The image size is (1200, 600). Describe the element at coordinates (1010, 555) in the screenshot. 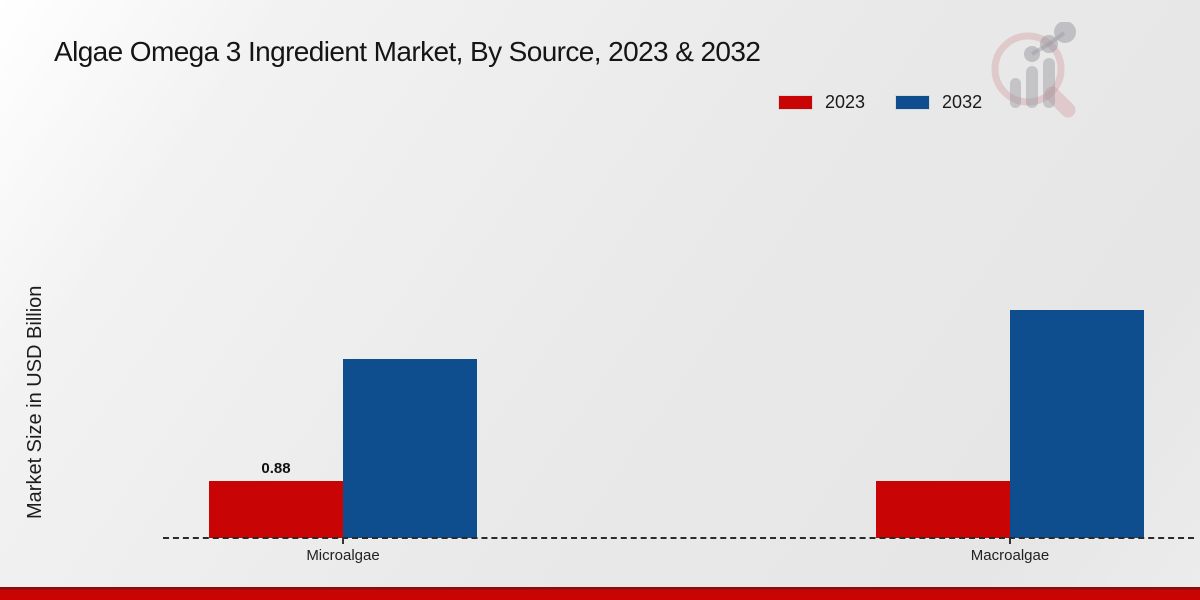

I see `category-label-macroalgae: Macroalgae` at that location.